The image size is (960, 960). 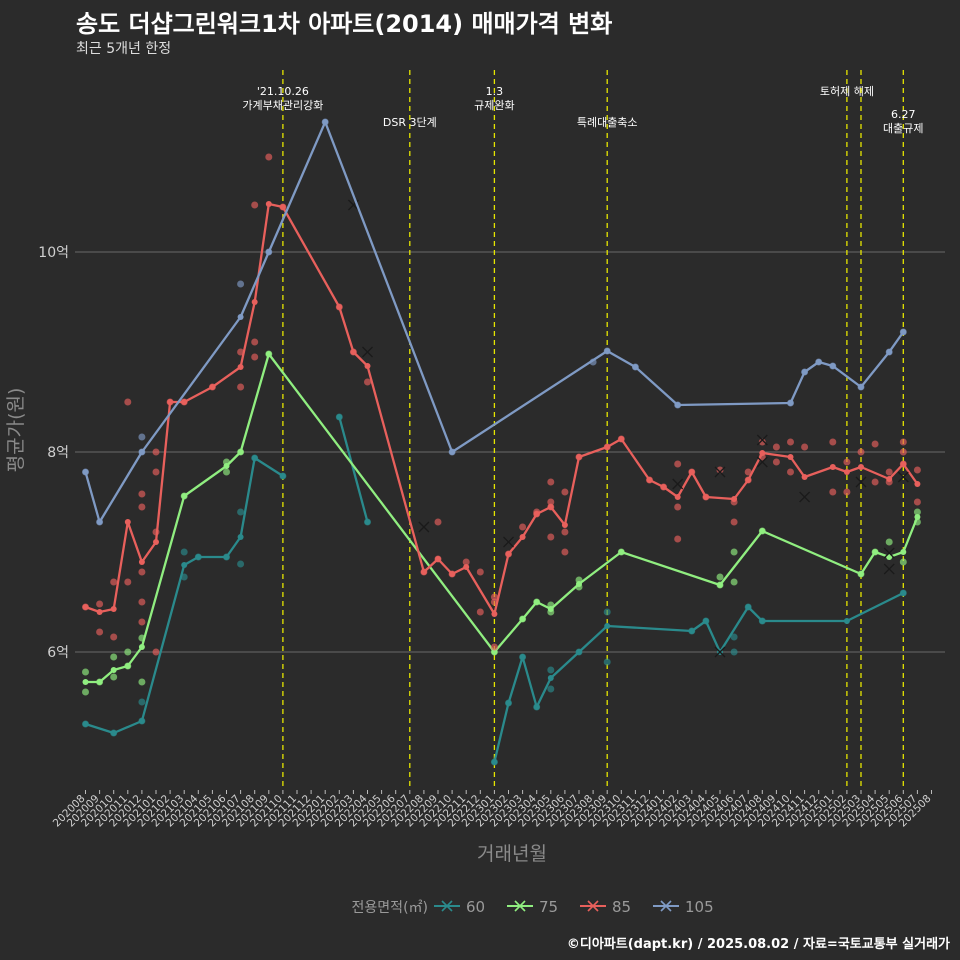 What do you see at coordinates (459, 907) in the screenshot?
I see `legend-item-60: 60` at bounding box center [459, 907].